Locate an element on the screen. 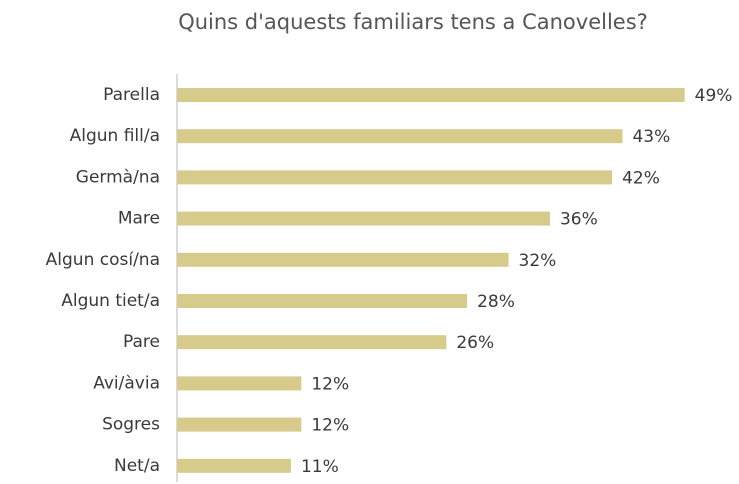 This screenshot has height=484, width=739. category-label: Germà/na is located at coordinates (118, 177).